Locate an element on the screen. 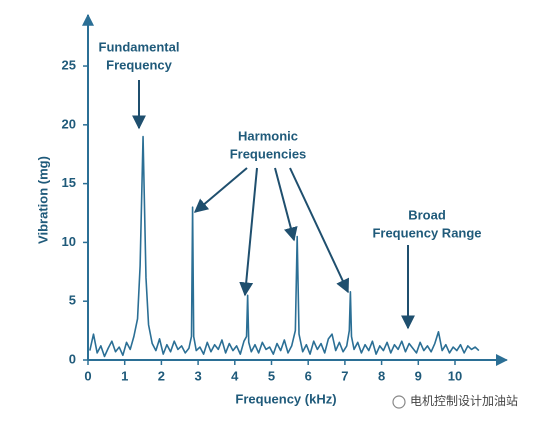 The width and height of the screenshot is (550, 427). annotation: Frequencies is located at coordinates (268, 153).